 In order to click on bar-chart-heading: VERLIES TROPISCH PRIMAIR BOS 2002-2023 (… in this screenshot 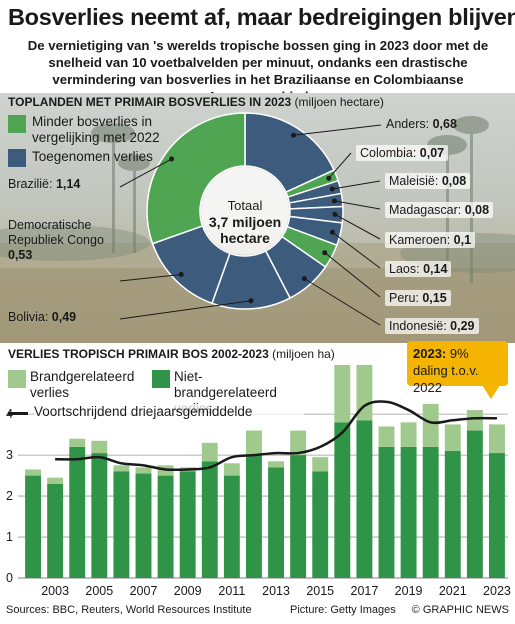, I will do `click(171, 354)`.